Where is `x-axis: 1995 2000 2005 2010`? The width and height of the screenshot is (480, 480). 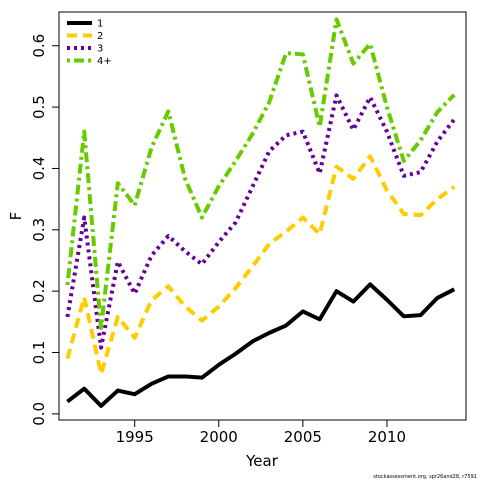 x-axis: 1995 2000 2005 2010 is located at coordinates (261, 432).